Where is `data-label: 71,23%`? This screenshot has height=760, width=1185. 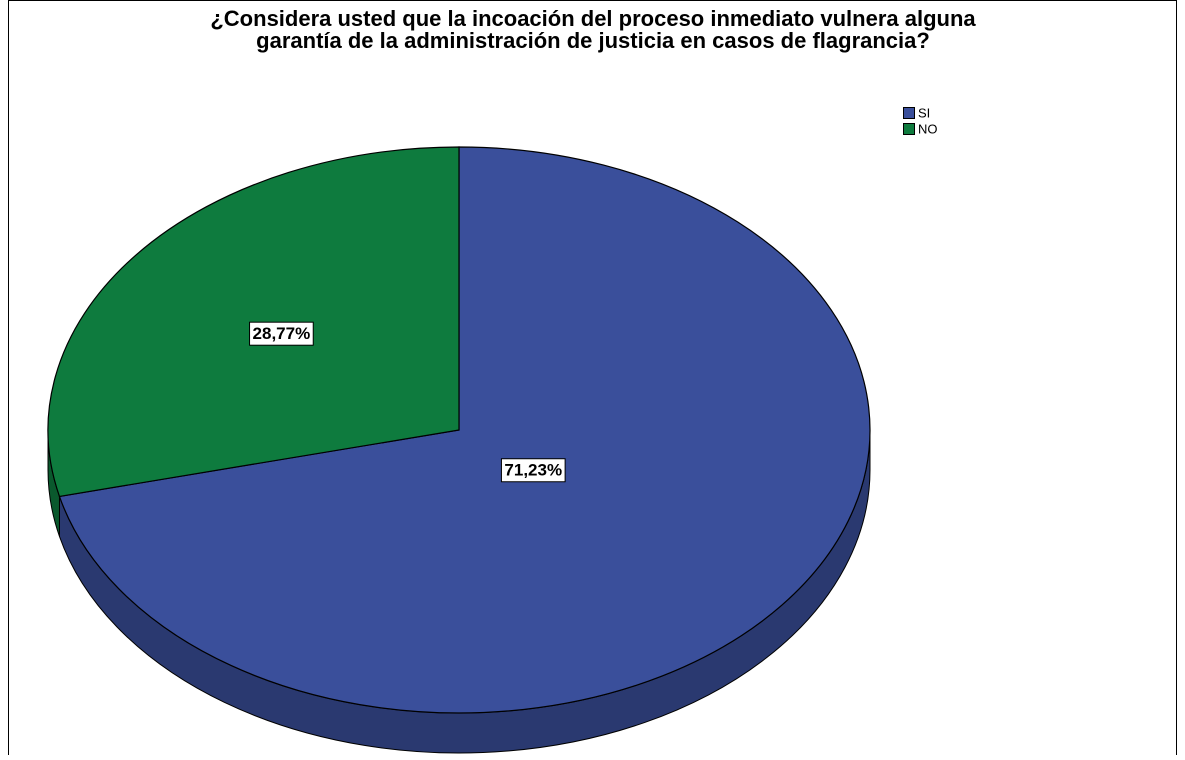 data-label: 71,23% is located at coordinates (533, 470).